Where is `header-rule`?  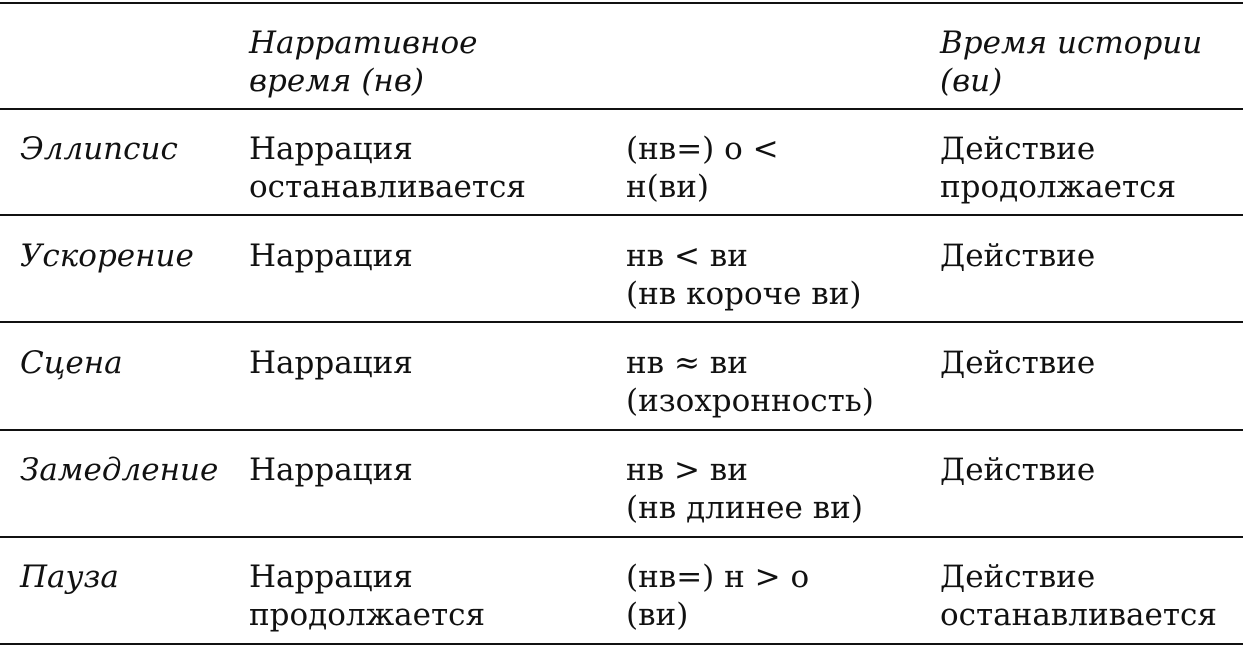 header-rule is located at coordinates (621, 109).